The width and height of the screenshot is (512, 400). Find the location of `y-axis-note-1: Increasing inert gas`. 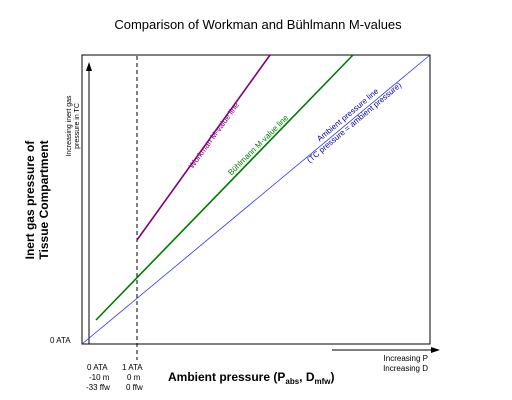

y-axis-note-1: Increasing inert gas is located at coordinates (69, 126).